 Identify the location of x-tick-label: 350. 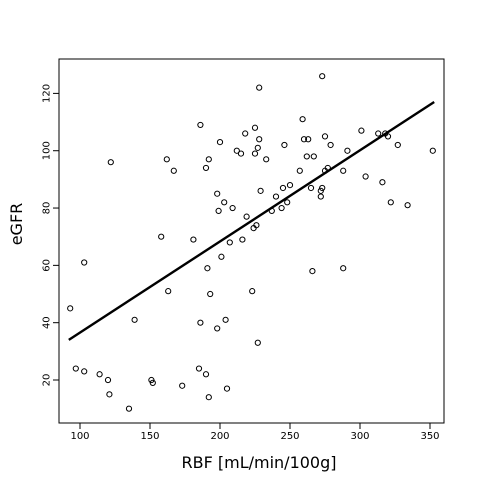
(429, 436).